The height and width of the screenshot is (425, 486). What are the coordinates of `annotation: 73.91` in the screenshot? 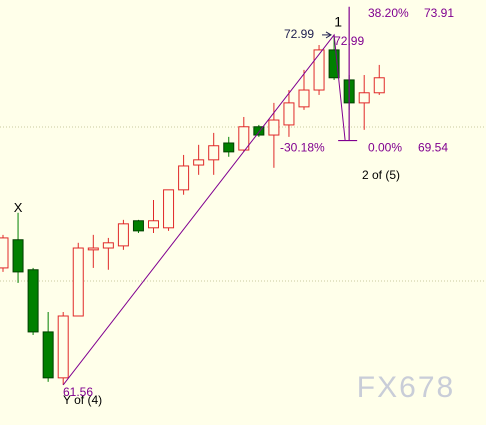 It's located at (439, 13).